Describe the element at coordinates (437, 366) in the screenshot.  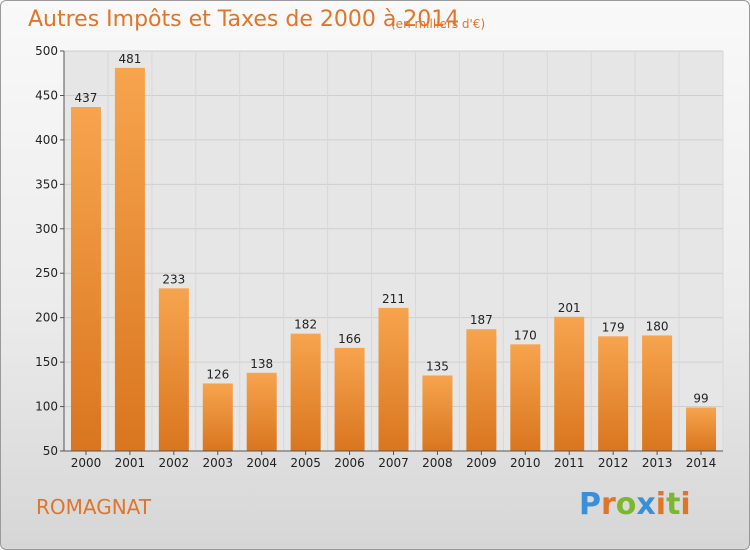
I see `value-label: 135` at that location.